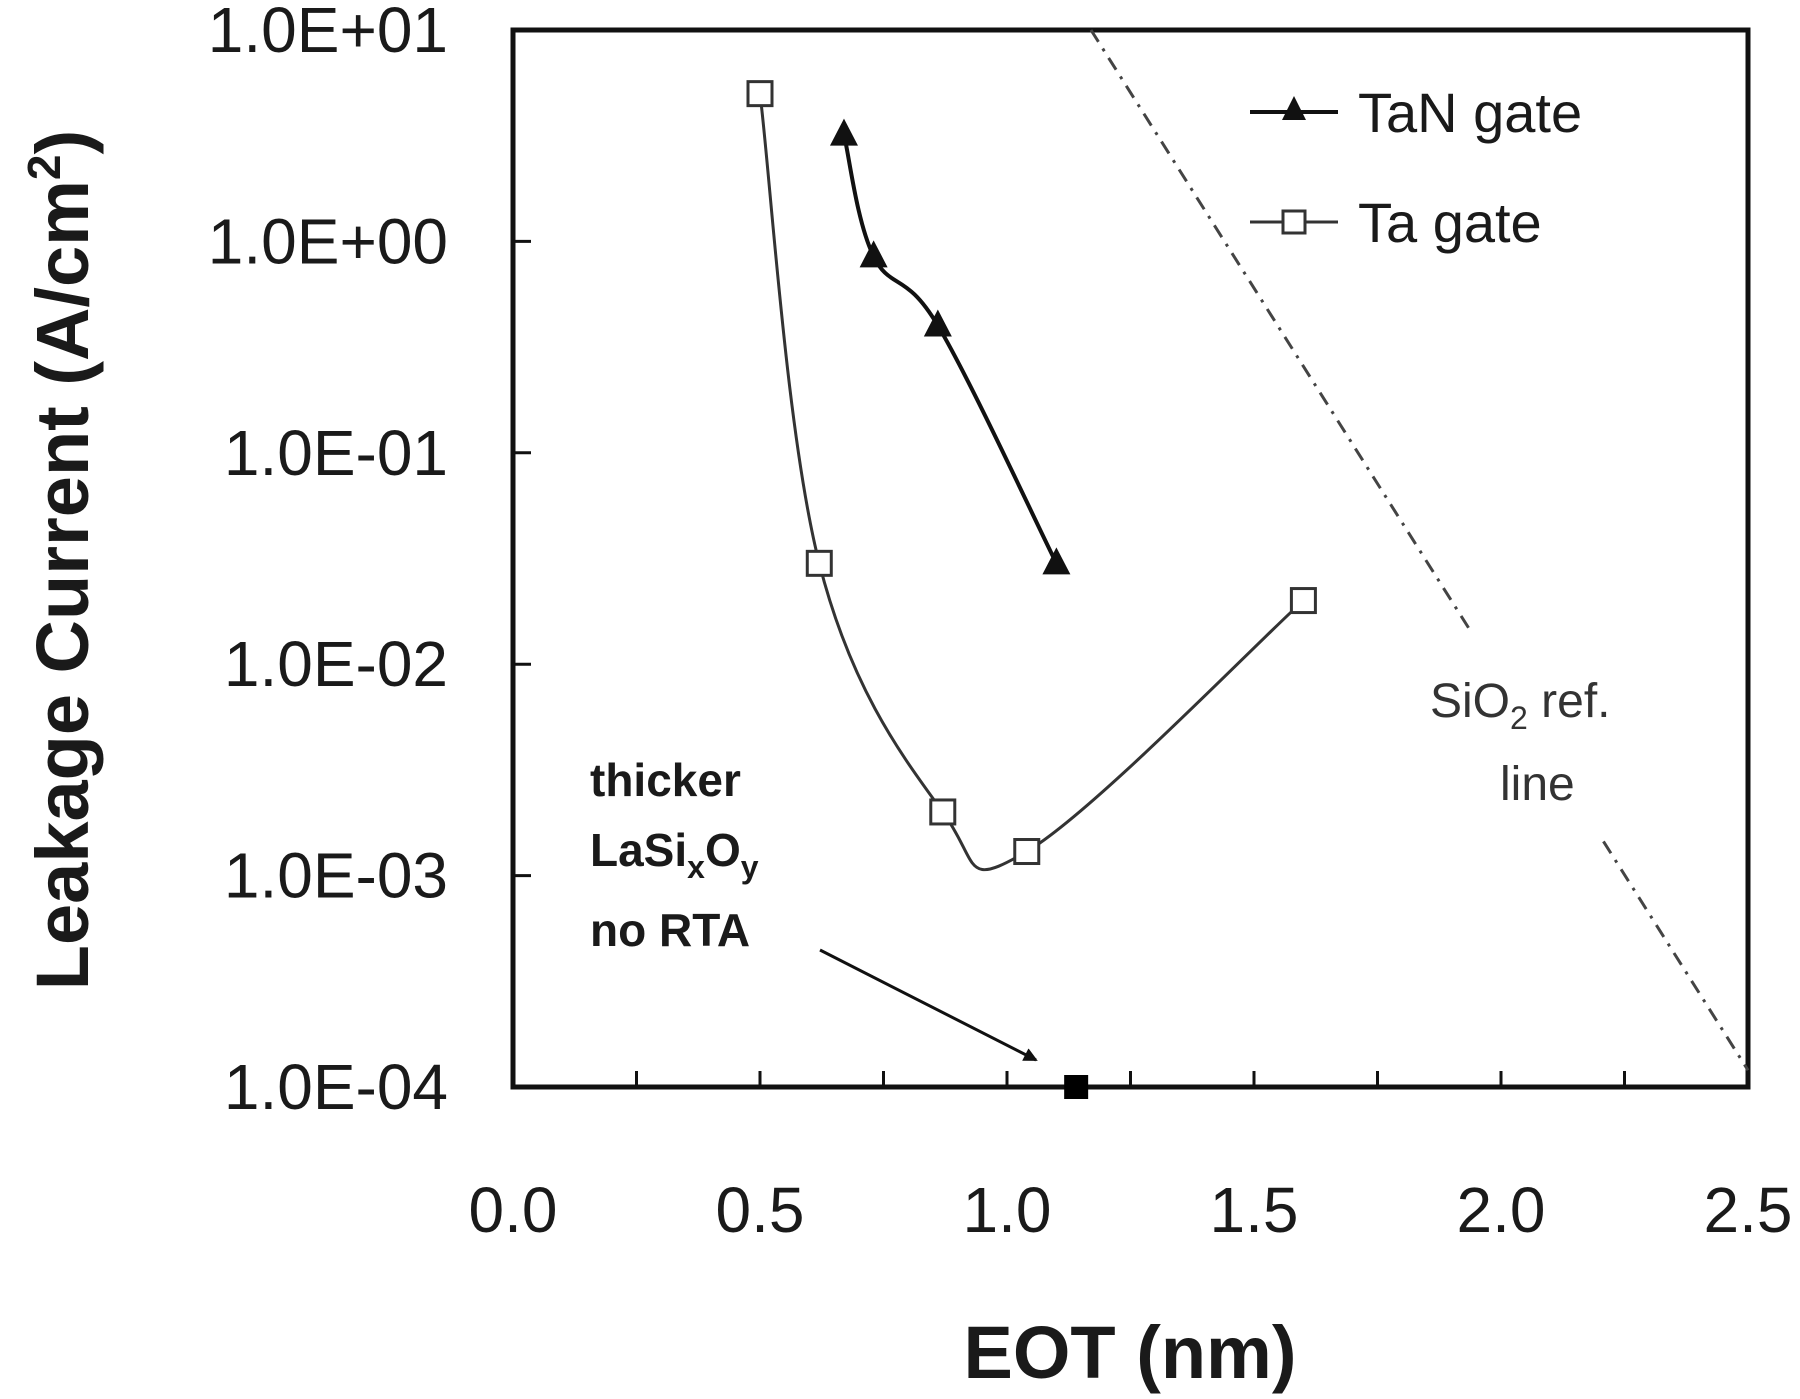 This screenshot has width=1800, height=1399. Describe the element at coordinates (513, 1210) in the screenshot. I see `x-tick-label: 0.0` at that location.